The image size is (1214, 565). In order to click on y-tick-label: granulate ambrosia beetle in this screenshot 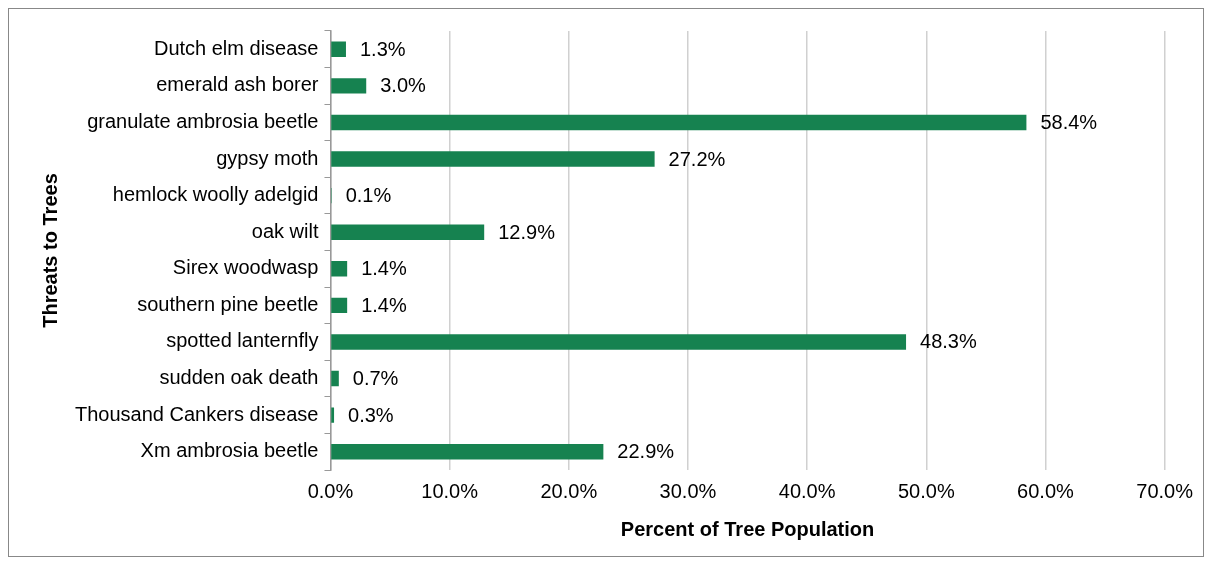, I will do `click(203, 120)`.